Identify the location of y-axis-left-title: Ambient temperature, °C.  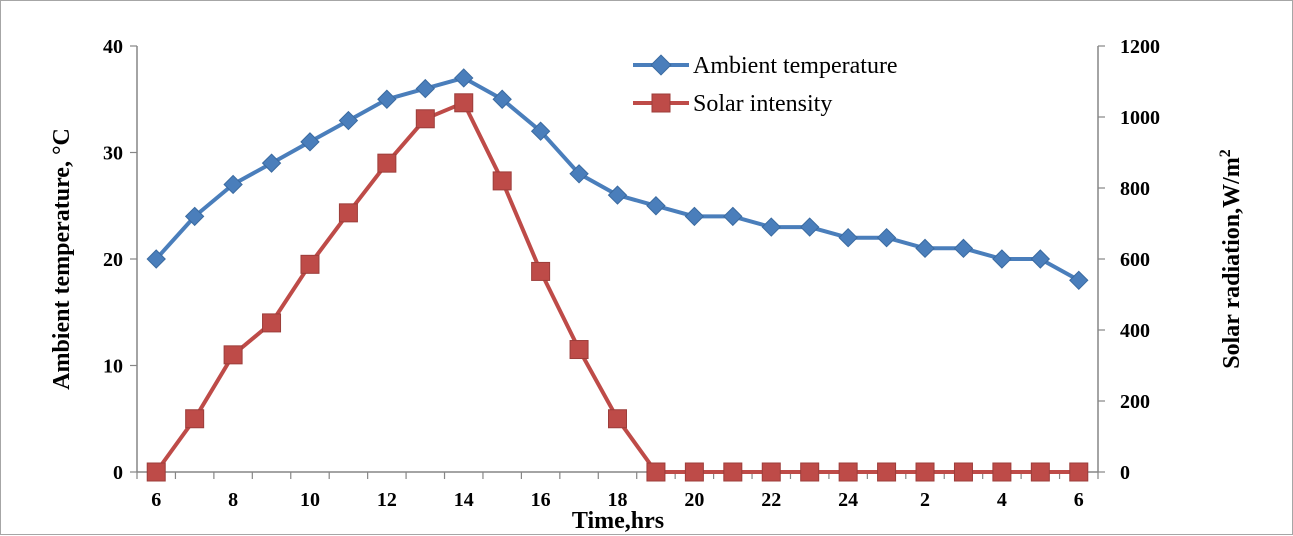
(62, 259).